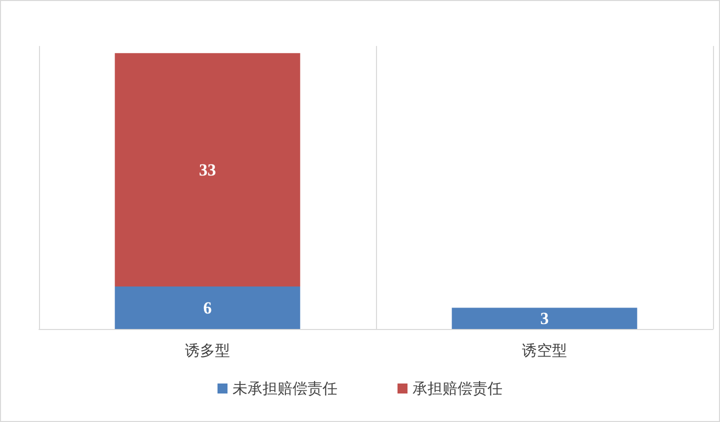 This screenshot has height=422, width=720. Describe the element at coordinates (457, 389) in the screenshot. I see `legend-label: 承担赔偿责任` at that location.